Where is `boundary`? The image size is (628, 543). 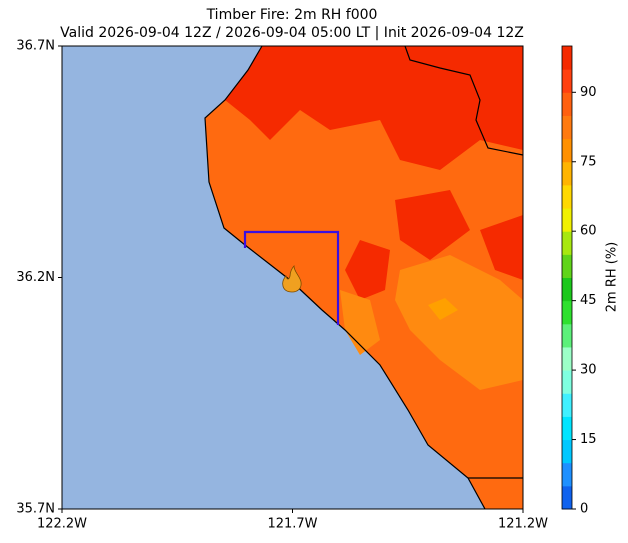
boundary is located at coordinates (464, 100).